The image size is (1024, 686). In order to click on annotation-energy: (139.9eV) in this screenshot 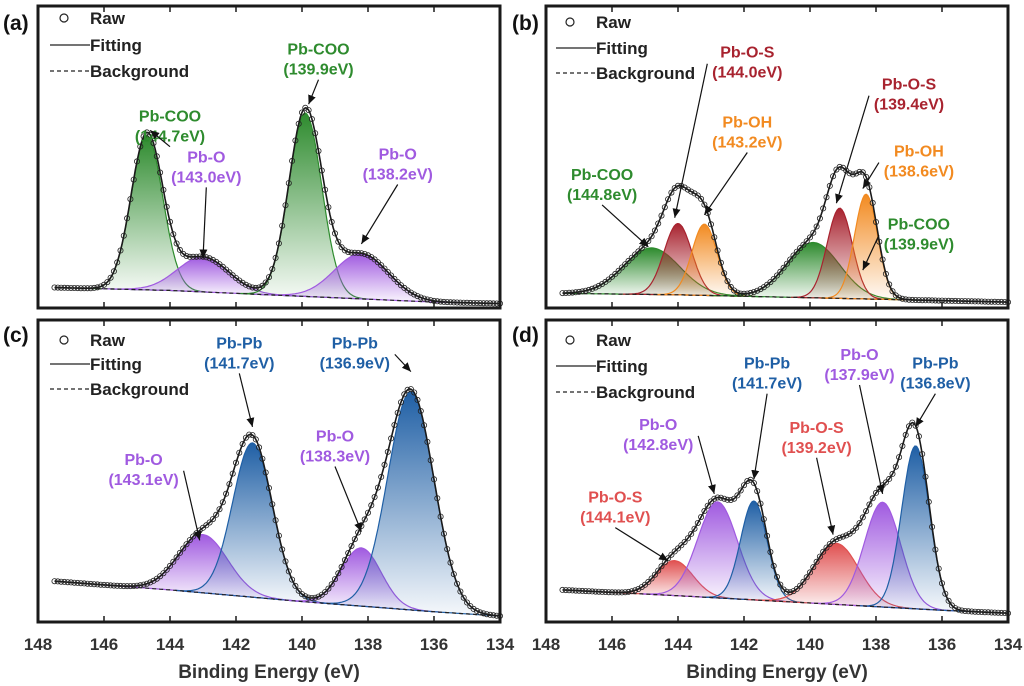, I will do `click(318, 70)`.